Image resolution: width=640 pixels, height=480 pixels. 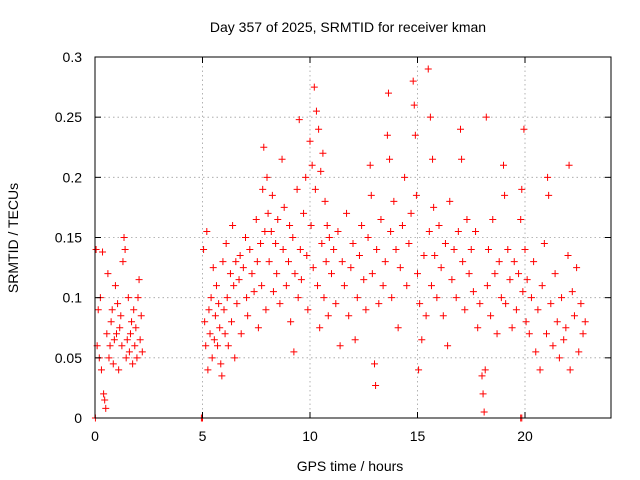 What do you see at coordinates (68, 117) in the screenshot?
I see `y-tick-label: 0.25` at bounding box center [68, 117].